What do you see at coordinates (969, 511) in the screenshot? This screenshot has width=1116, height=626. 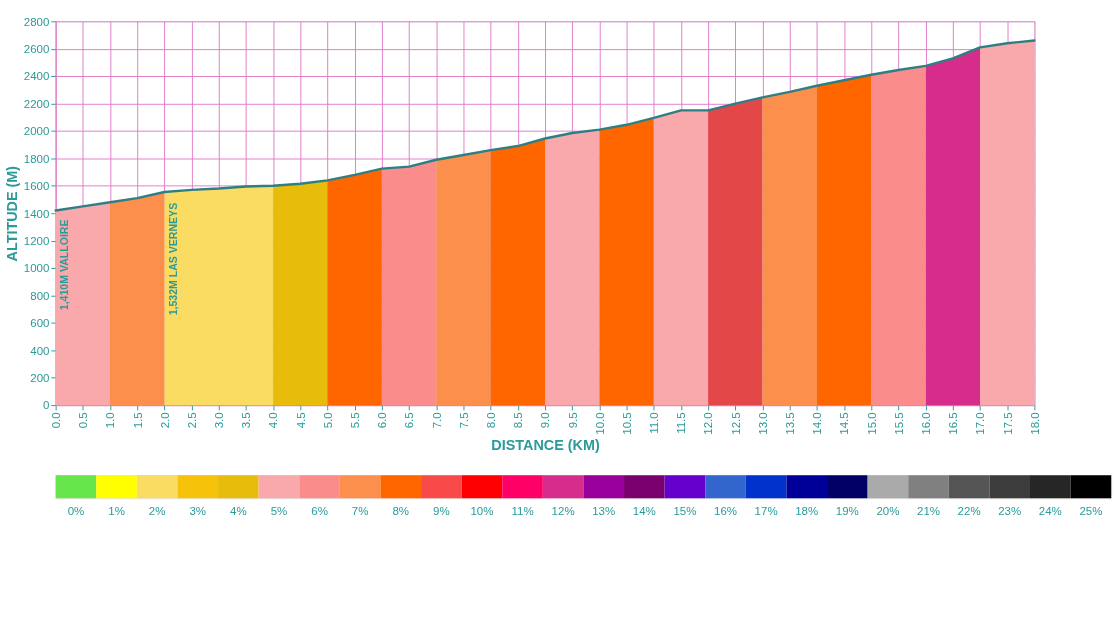 I see `x-tick-label: 22%` at bounding box center [969, 511].